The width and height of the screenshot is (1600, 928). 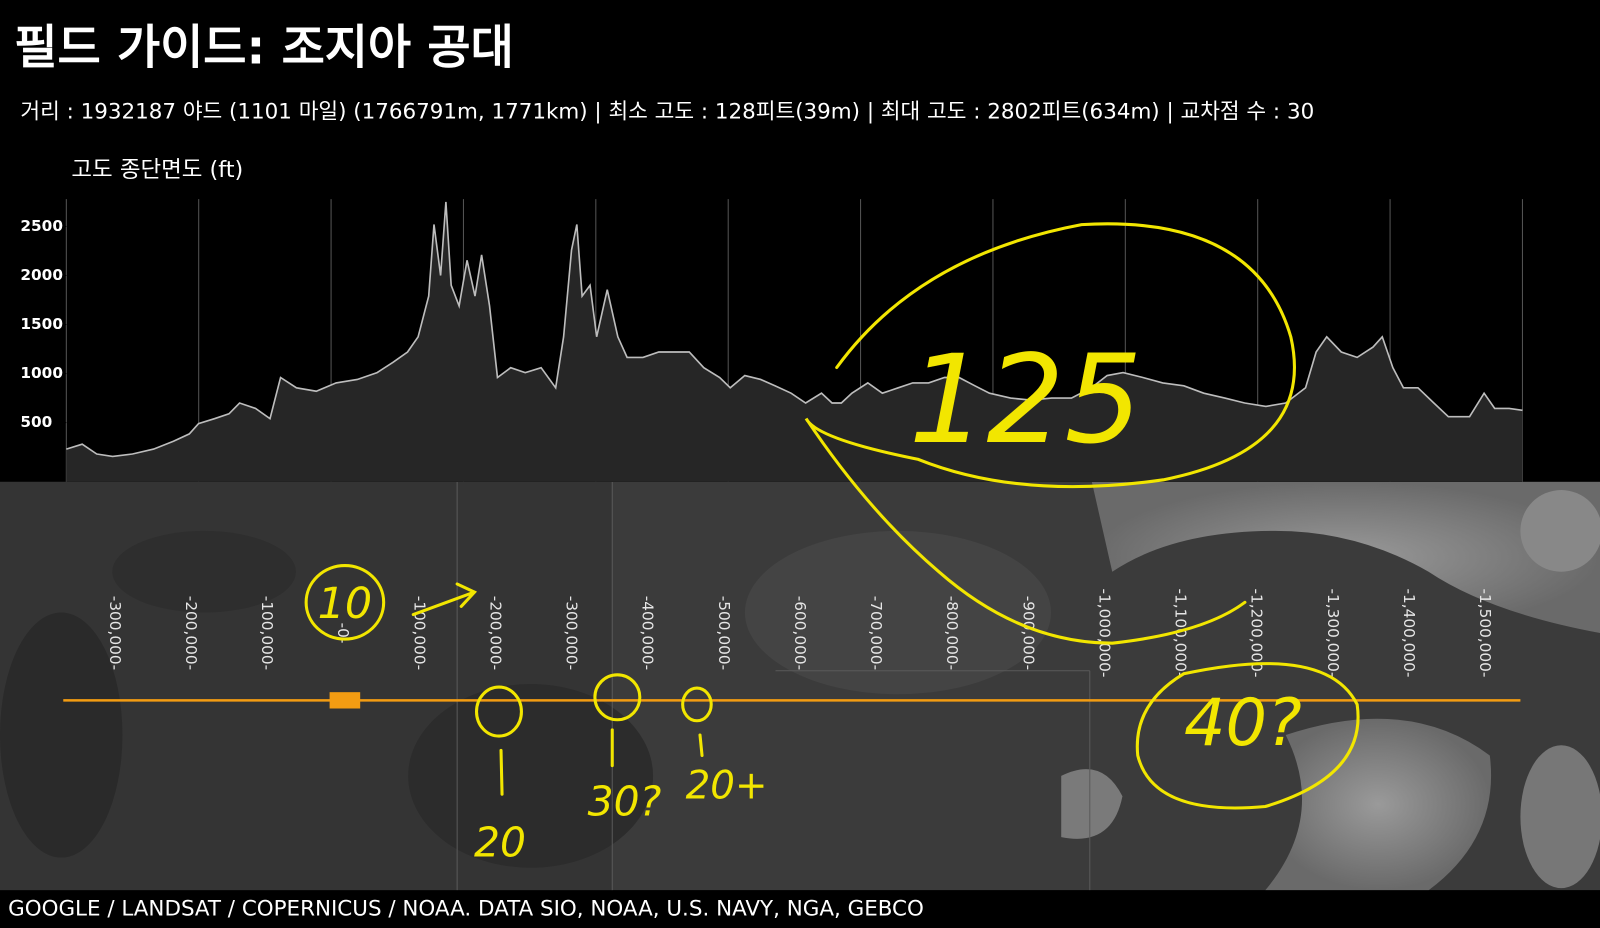 I want to click on scale-label: -1,500,000-, so click(x=1485, y=632).